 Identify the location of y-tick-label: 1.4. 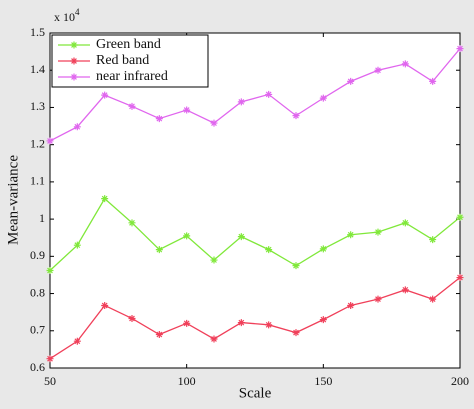
(37, 69).